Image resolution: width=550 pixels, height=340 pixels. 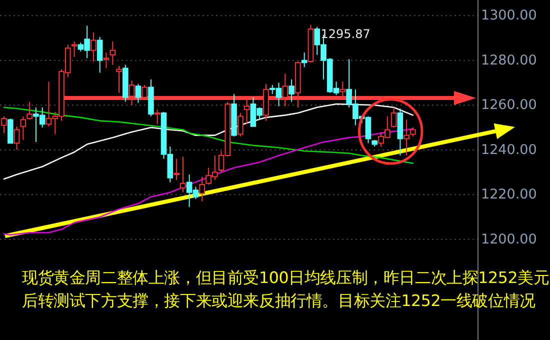 What do you see at coordinates (509, 105) in the screenshot?
I see `y-tick-label: 1260.00` at bounding box center [509, 105].